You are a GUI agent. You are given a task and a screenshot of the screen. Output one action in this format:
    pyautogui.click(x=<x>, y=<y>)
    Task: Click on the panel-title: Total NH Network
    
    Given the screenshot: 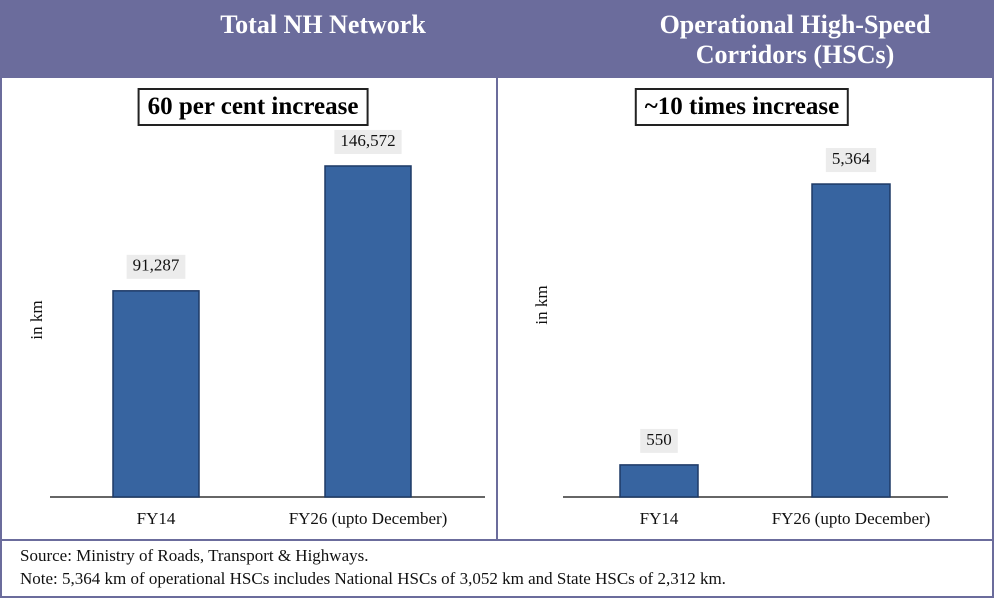 What is the action you would take?
    pyautogui.click(x=323, y=24)
    